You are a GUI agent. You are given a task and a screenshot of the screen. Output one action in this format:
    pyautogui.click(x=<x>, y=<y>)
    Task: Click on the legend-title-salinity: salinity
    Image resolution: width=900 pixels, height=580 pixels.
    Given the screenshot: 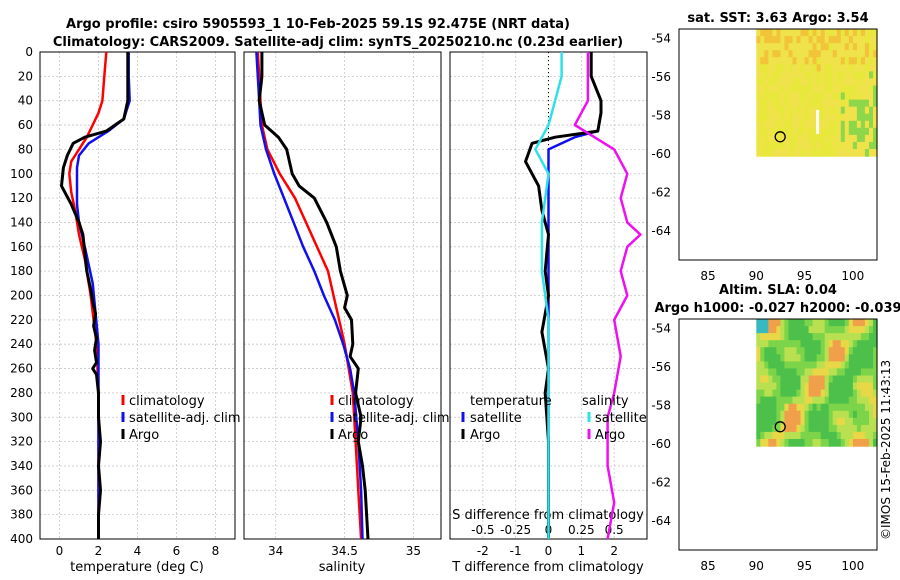 What is the action you would take?
    pyautogui.click(x=605, y=401)
    